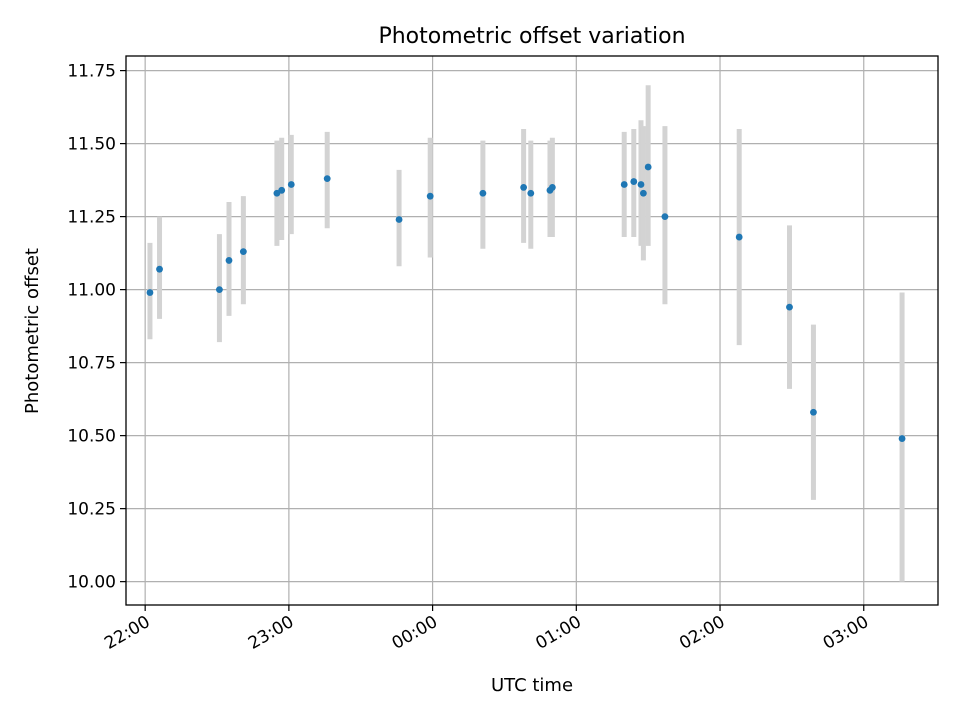  What do you see at coordinates (91, 510) in the screenshot?
I see `y-tick-label: 10.25` at bounding box center [91, 510].